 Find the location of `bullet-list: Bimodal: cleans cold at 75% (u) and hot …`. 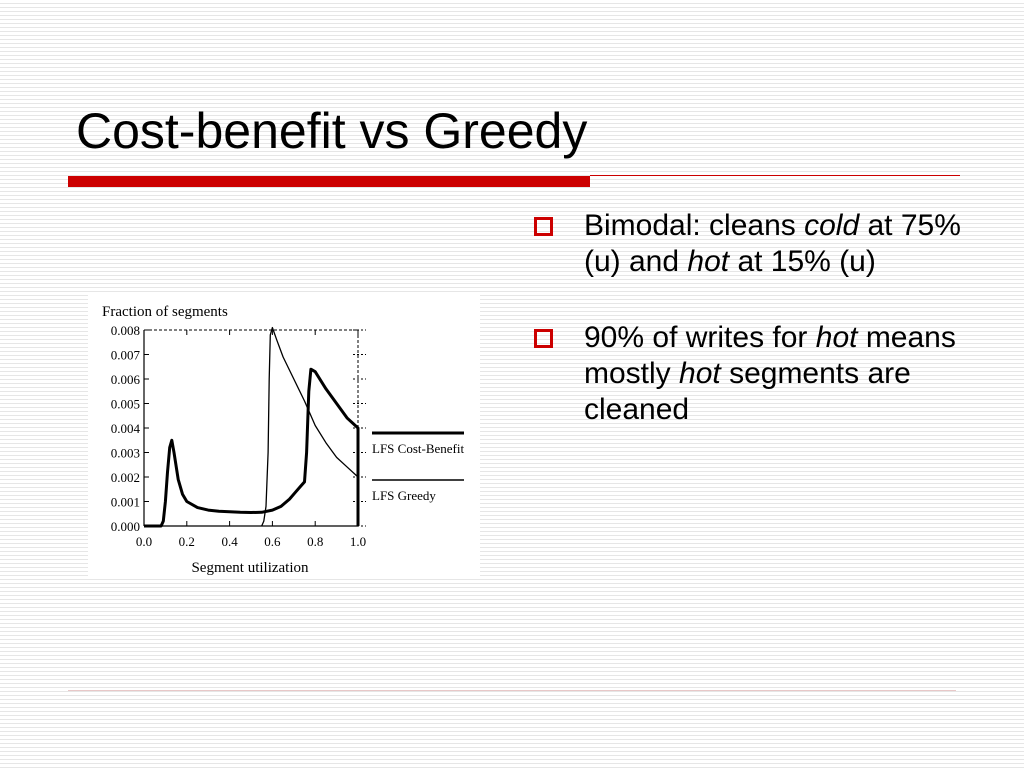

bullet-list: Bimodal: cleans cold at 75% (u) and hot … is located at coordinates (754, 338).